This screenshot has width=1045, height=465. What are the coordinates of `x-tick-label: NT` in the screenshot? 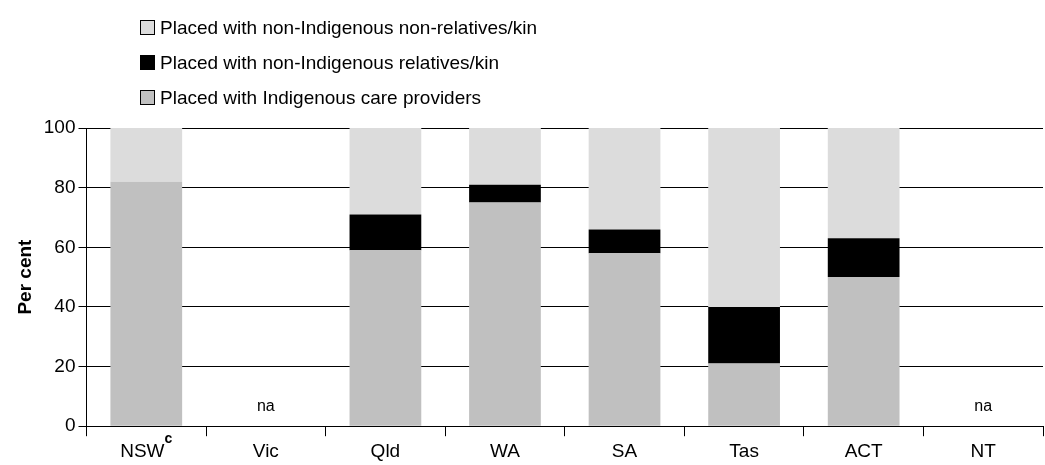 It's located at (983, 451).